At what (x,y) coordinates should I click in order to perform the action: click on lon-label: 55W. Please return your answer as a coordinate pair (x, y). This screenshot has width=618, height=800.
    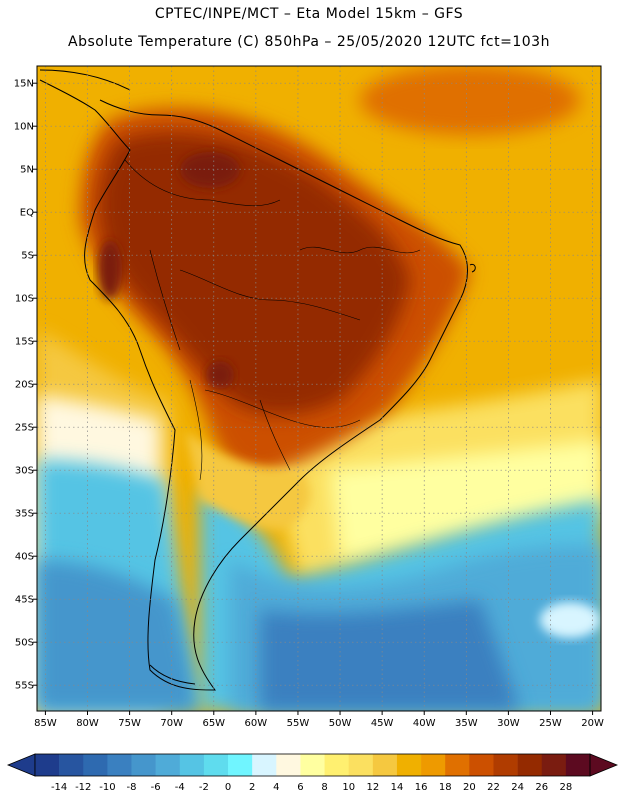
    Looking at the image, I should click on (298, 723).